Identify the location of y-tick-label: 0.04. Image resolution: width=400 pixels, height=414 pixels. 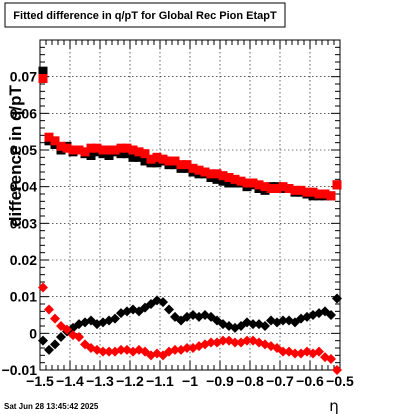
(23, 187).